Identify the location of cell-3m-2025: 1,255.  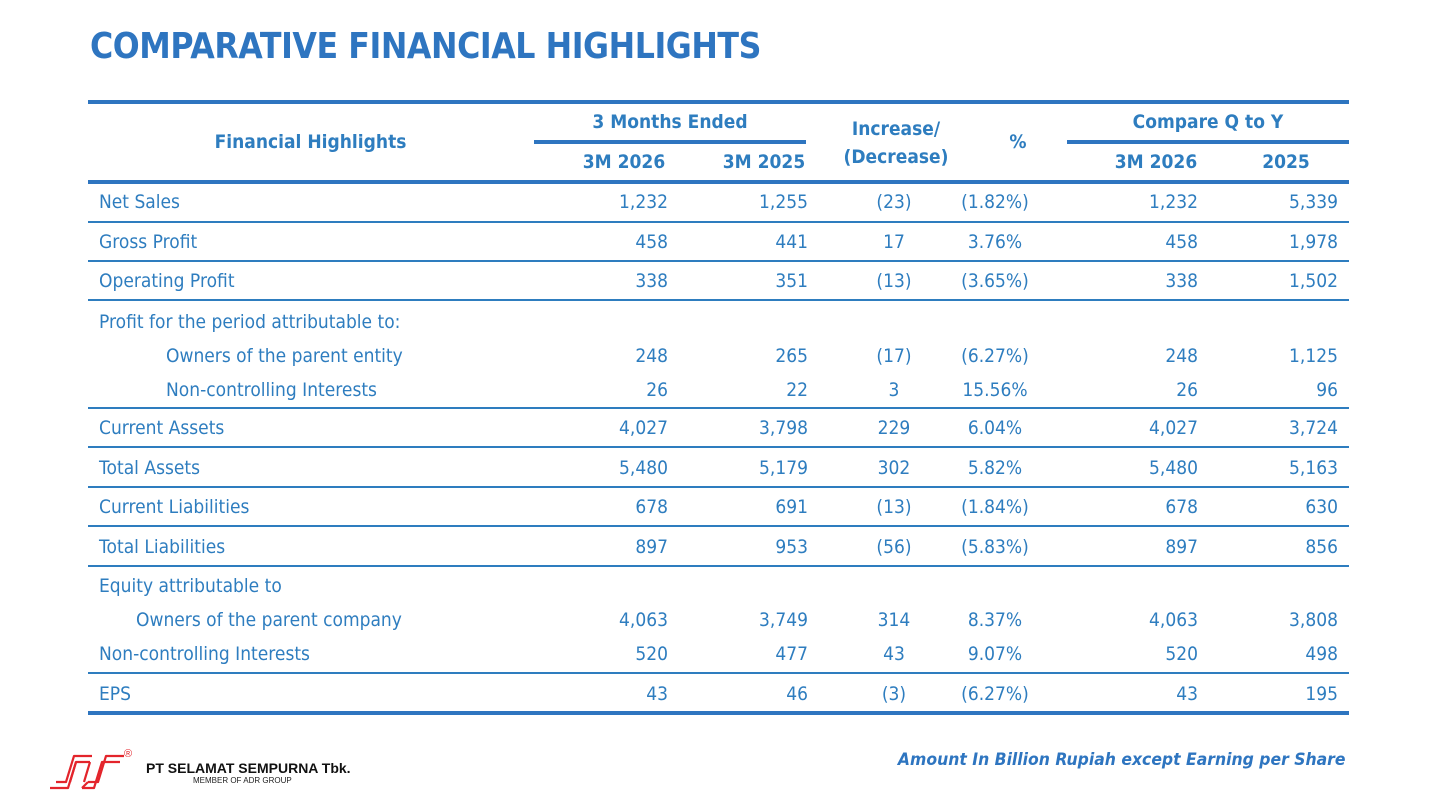
(783, 202).